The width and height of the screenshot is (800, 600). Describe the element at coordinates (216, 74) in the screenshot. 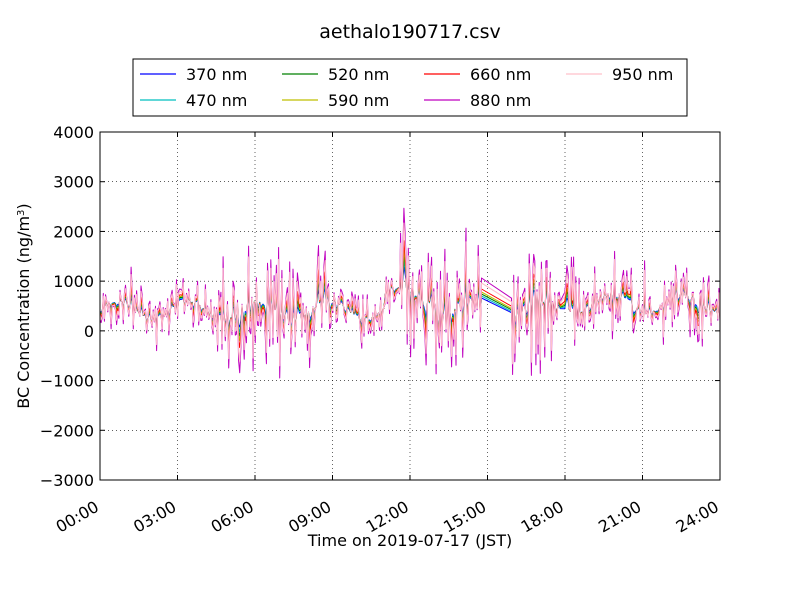

I see `legend-label: 370 nm` at that location.